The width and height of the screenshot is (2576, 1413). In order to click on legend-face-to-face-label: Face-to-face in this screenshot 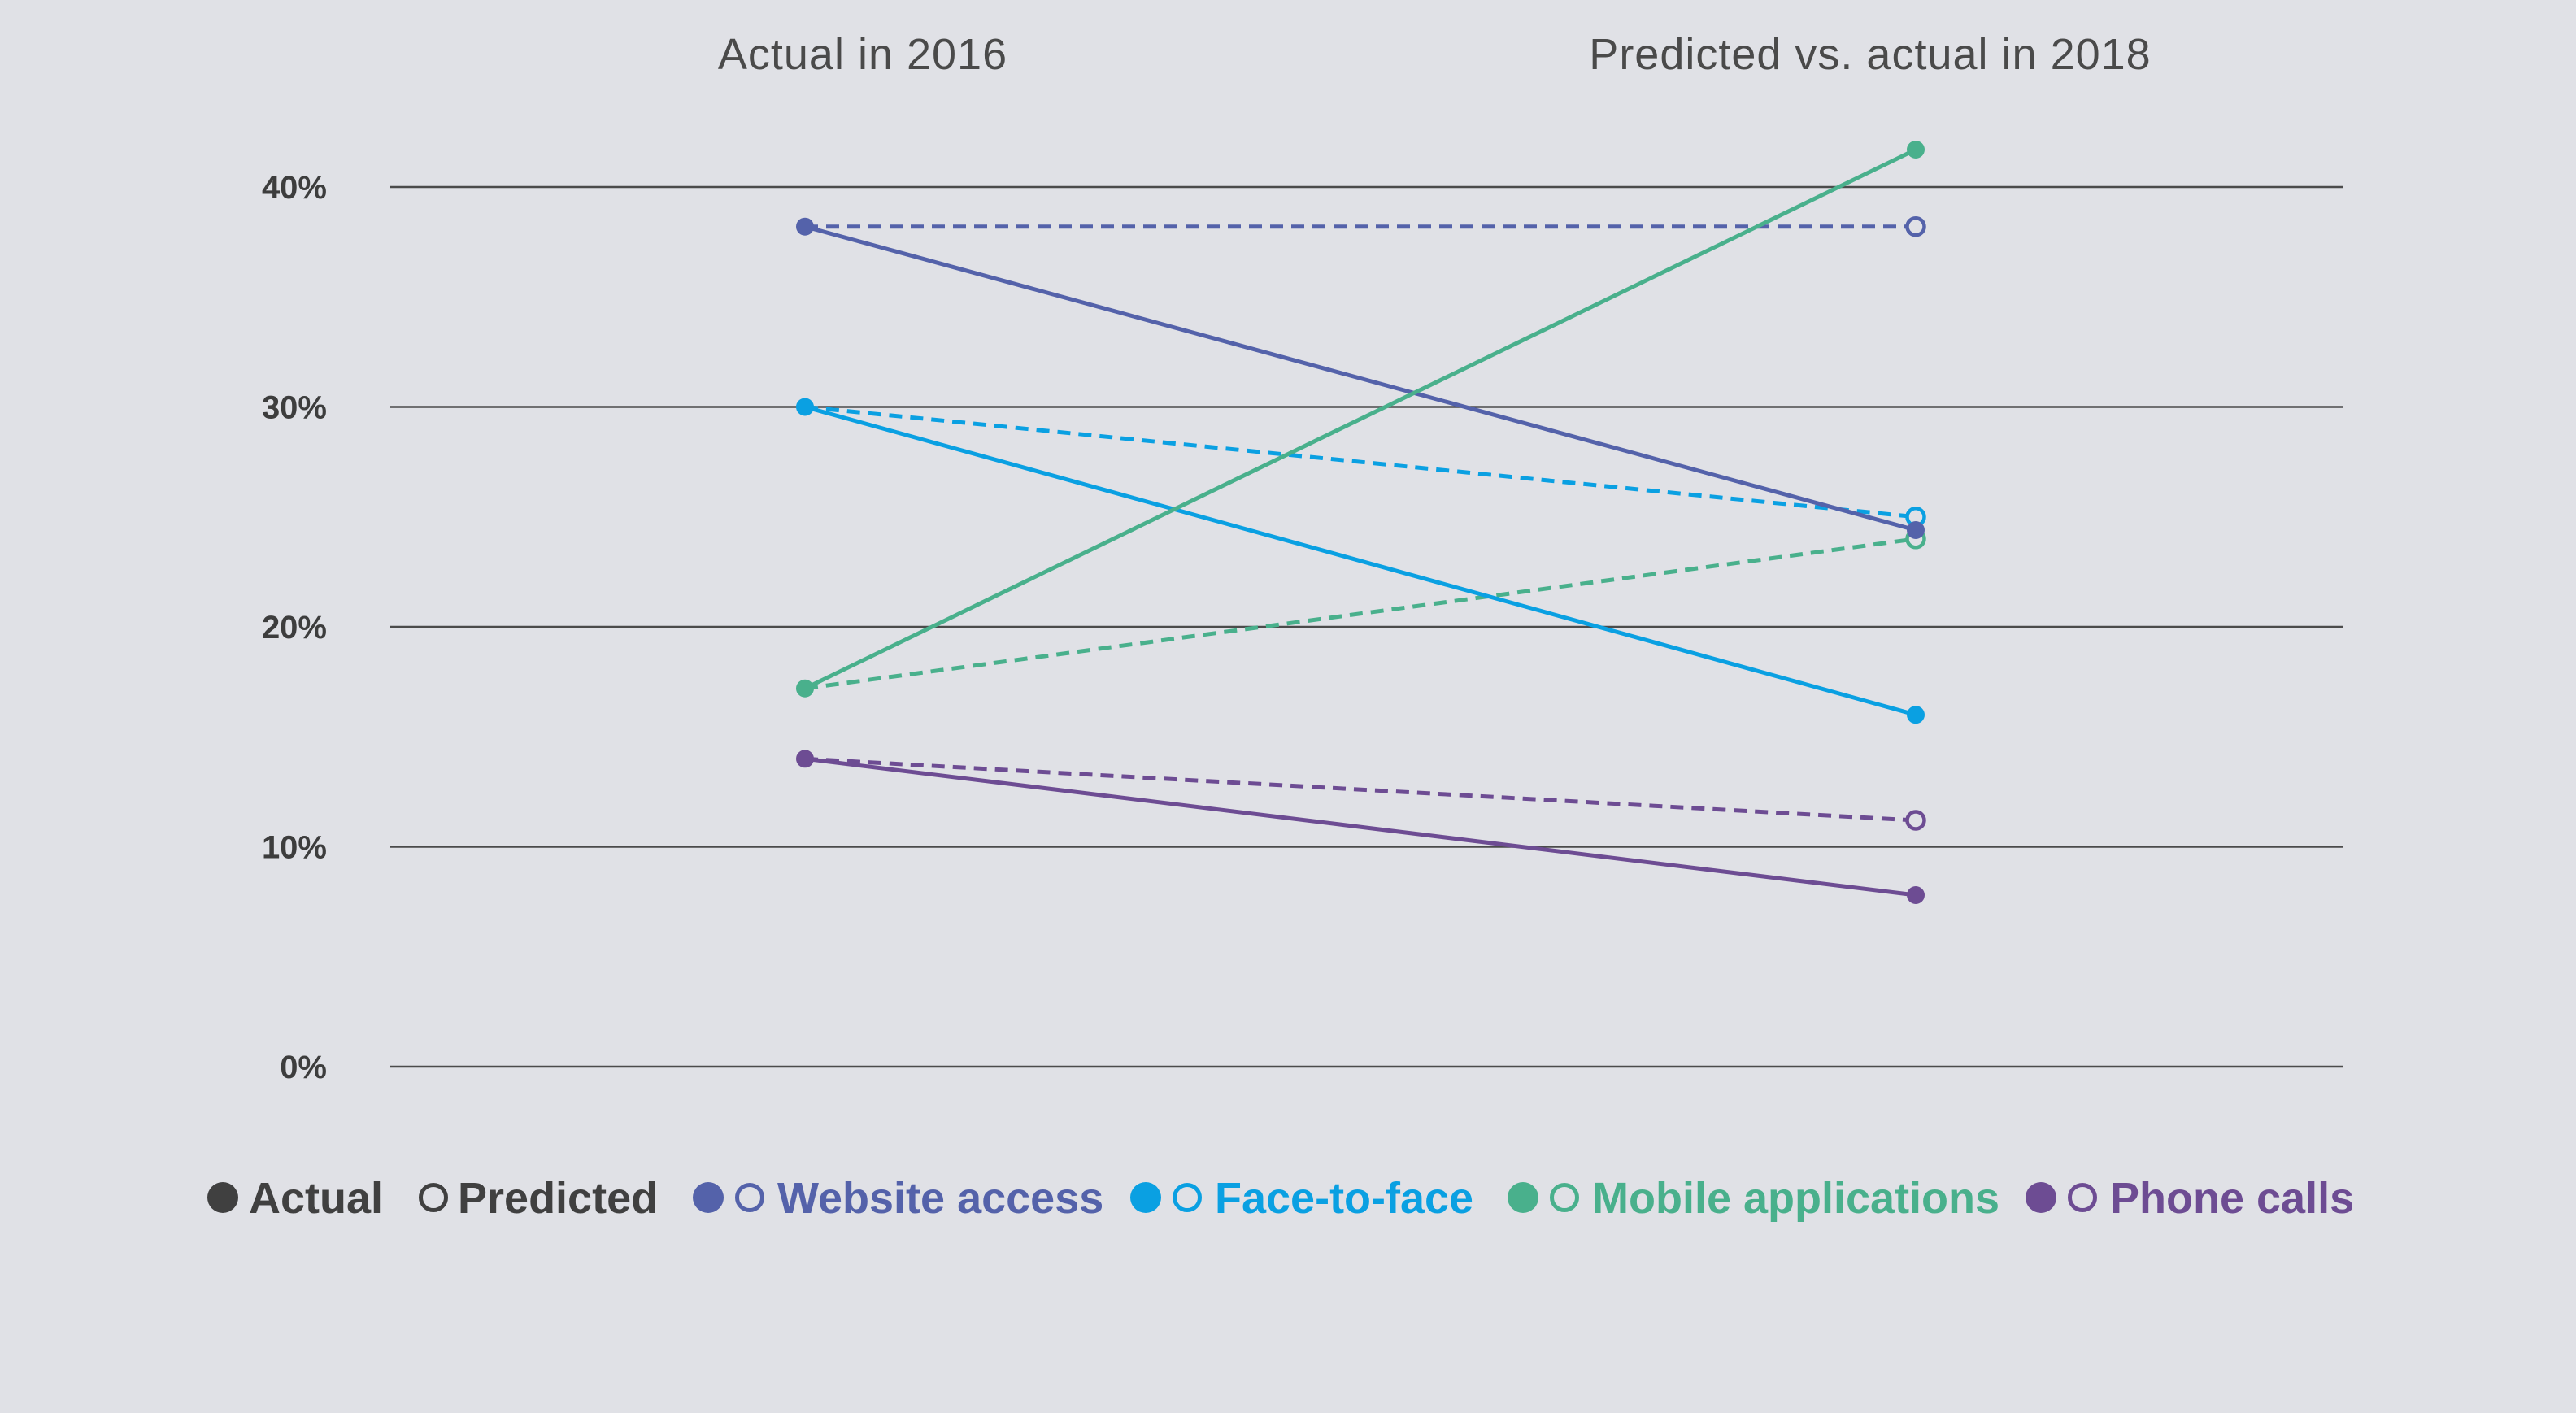, I will do `click(1344, 1198)`.